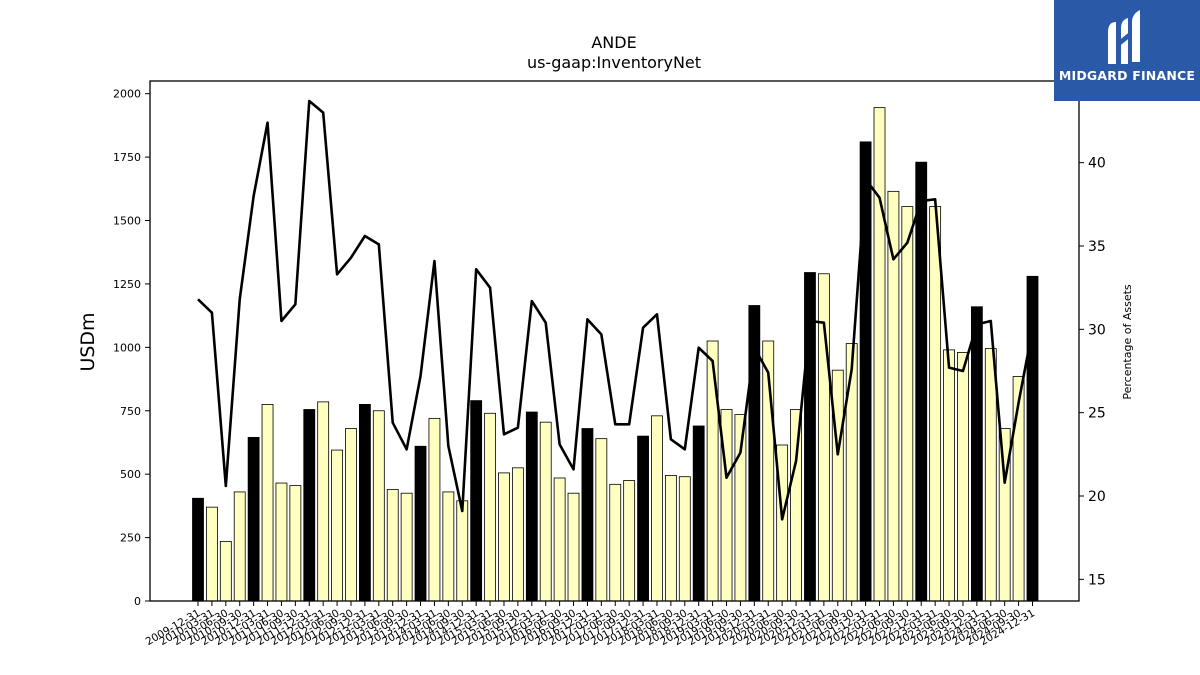 This screenshot has width=1200, height=675. I want to click on y-axis-label-right: Percentage of Assets, so click(1127, 342).